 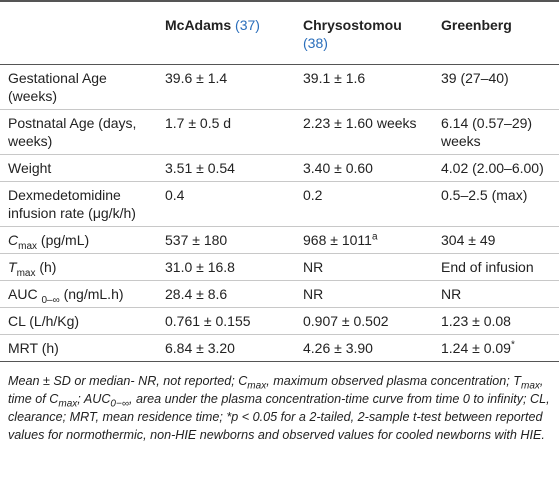 I want to click on text: 6.14 (0.57–29) weeks, so click(x=487, y=132).